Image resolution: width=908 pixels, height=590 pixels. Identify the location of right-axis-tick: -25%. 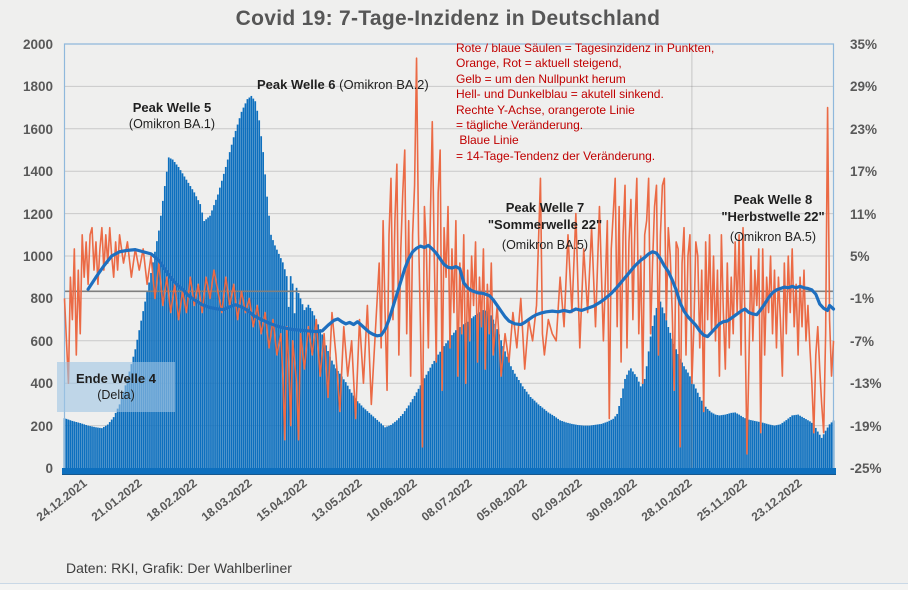
(866, 468).